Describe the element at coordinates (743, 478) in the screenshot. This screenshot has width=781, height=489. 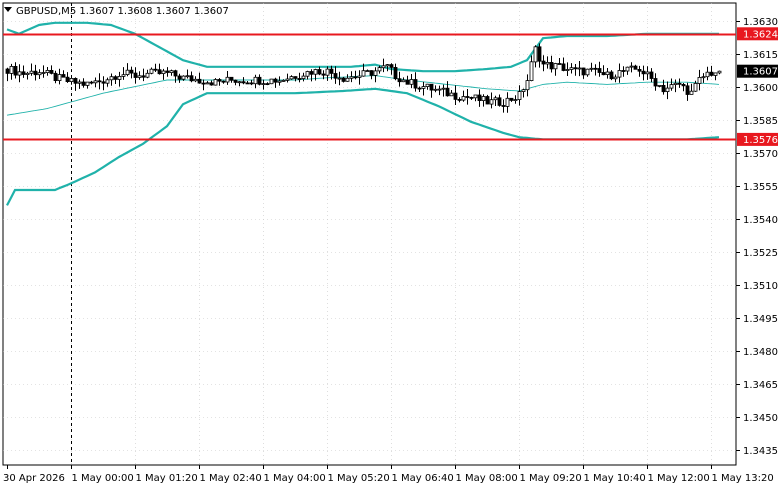
I see `time-tick-label: 1 May 13:20` at that location.